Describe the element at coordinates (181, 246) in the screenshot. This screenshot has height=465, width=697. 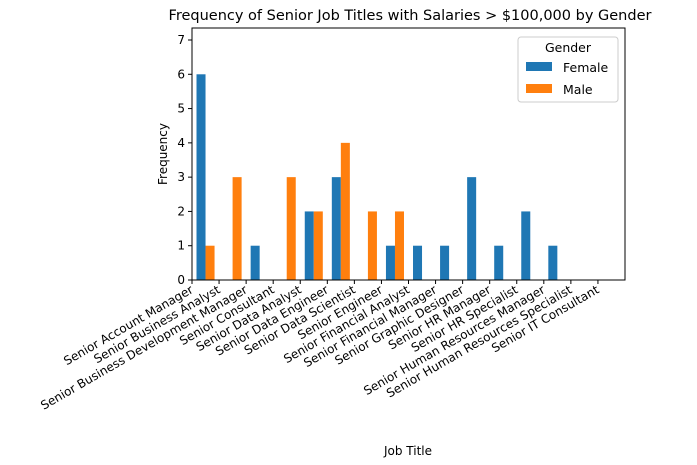
I see `y-tick-label: 1` at that location.